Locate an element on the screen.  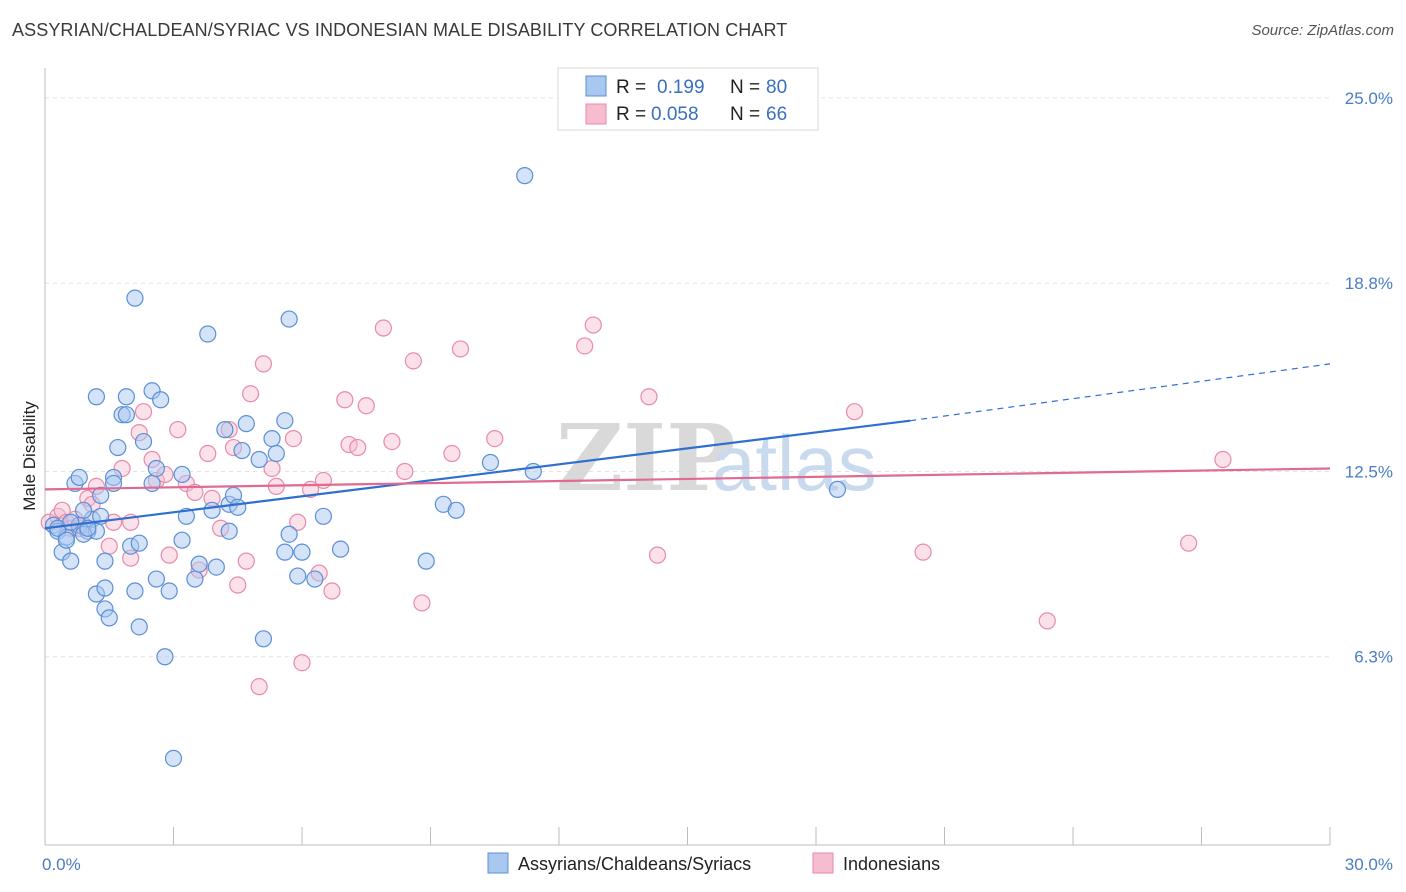
indonesians-trend-line is located at coordinates (687, 479).